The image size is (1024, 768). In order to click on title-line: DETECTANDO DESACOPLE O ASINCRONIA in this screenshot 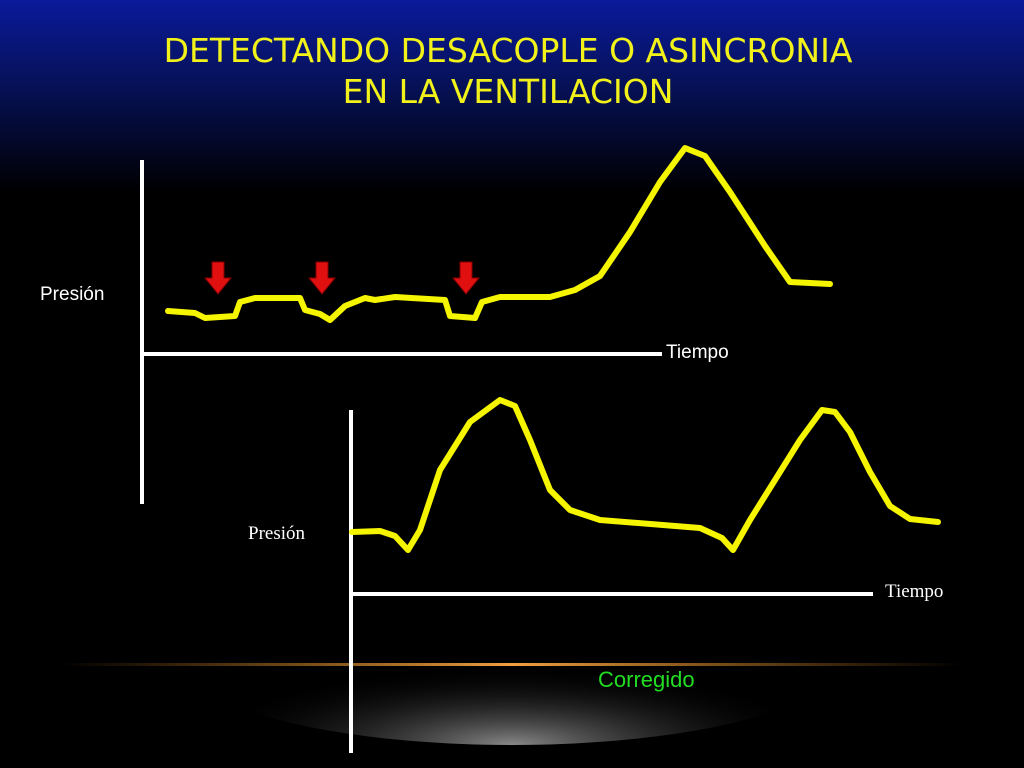, I will do `click(508, 50)`.